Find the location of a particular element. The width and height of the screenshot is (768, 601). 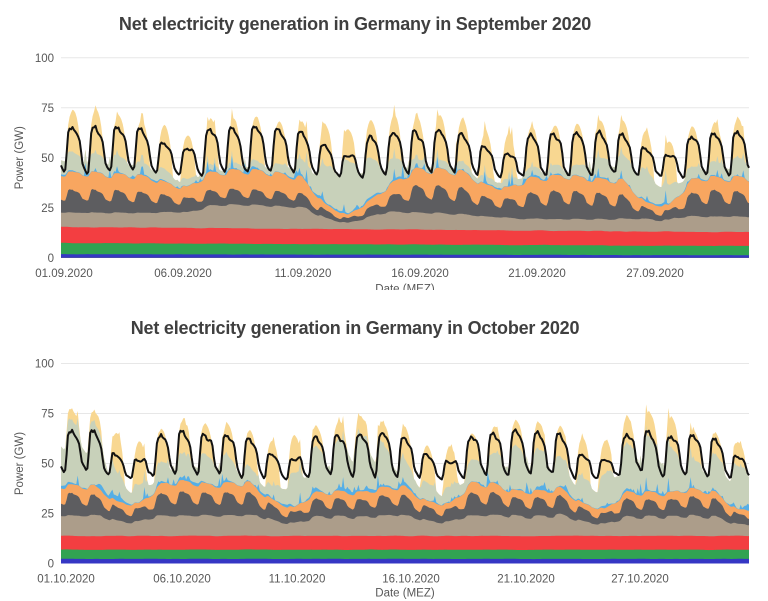

svg-text: 16.10.2020 is located at coordinates (411, 580).